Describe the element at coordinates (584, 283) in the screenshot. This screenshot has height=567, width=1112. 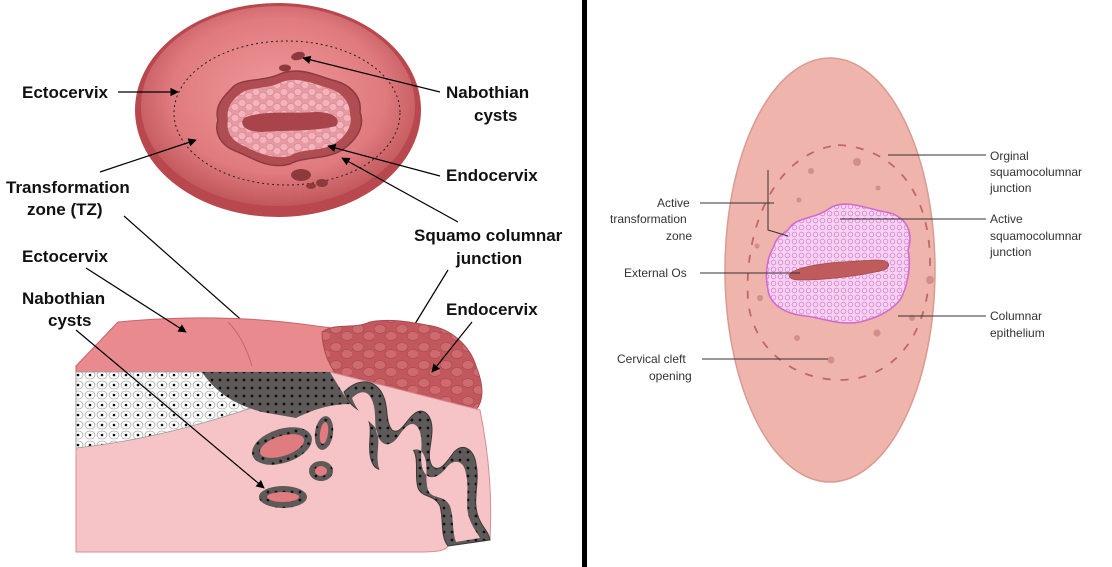
I see `panel-divider` at that location.